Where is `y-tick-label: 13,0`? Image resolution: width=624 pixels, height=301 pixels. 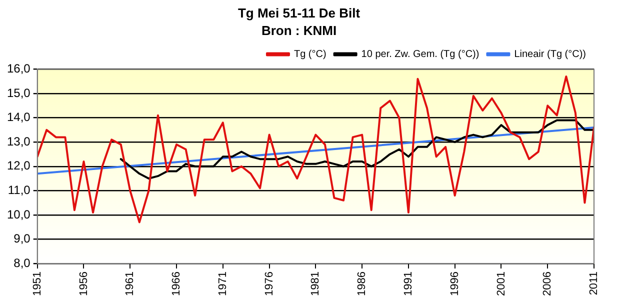
y-tick-label: 13,0 is located at coordinates (18, 141).